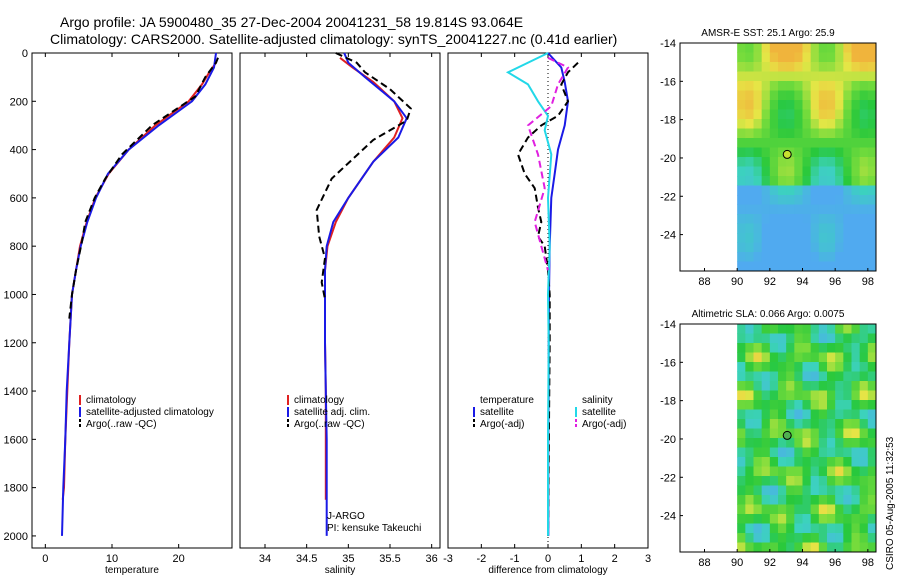 The height and width of the screenshot is (580, 900). What do you see at coordinates (348, 559) in the screenshot?
I see `x-tick-label: 35` at bounding box center [348, 559].